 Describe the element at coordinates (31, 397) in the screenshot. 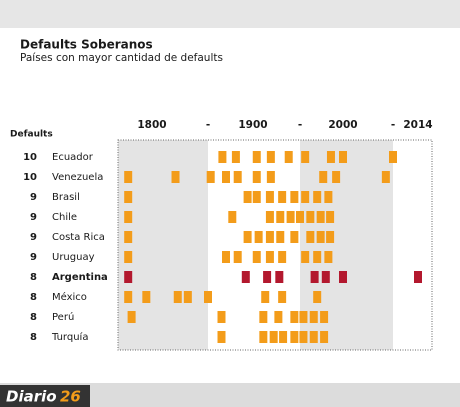

I see `brand: Diario` at that location.